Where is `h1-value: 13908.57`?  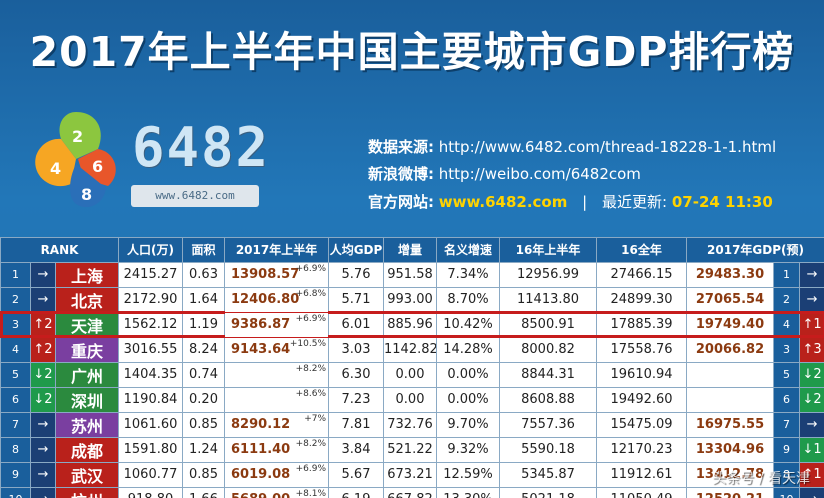
h1-value: 13908.57 is located at coordinates (265, 275).